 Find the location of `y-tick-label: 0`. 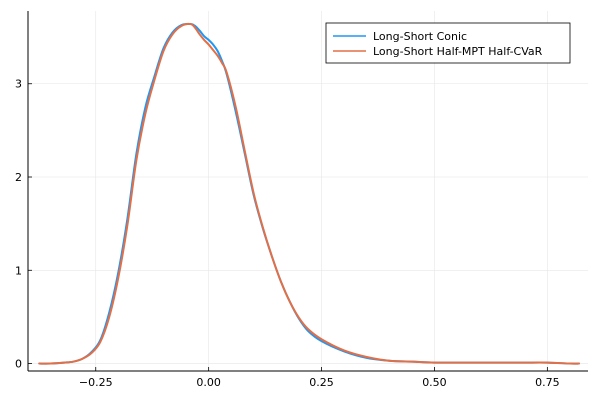

y-tick-label: 0 is located at coordinates (18, 364).